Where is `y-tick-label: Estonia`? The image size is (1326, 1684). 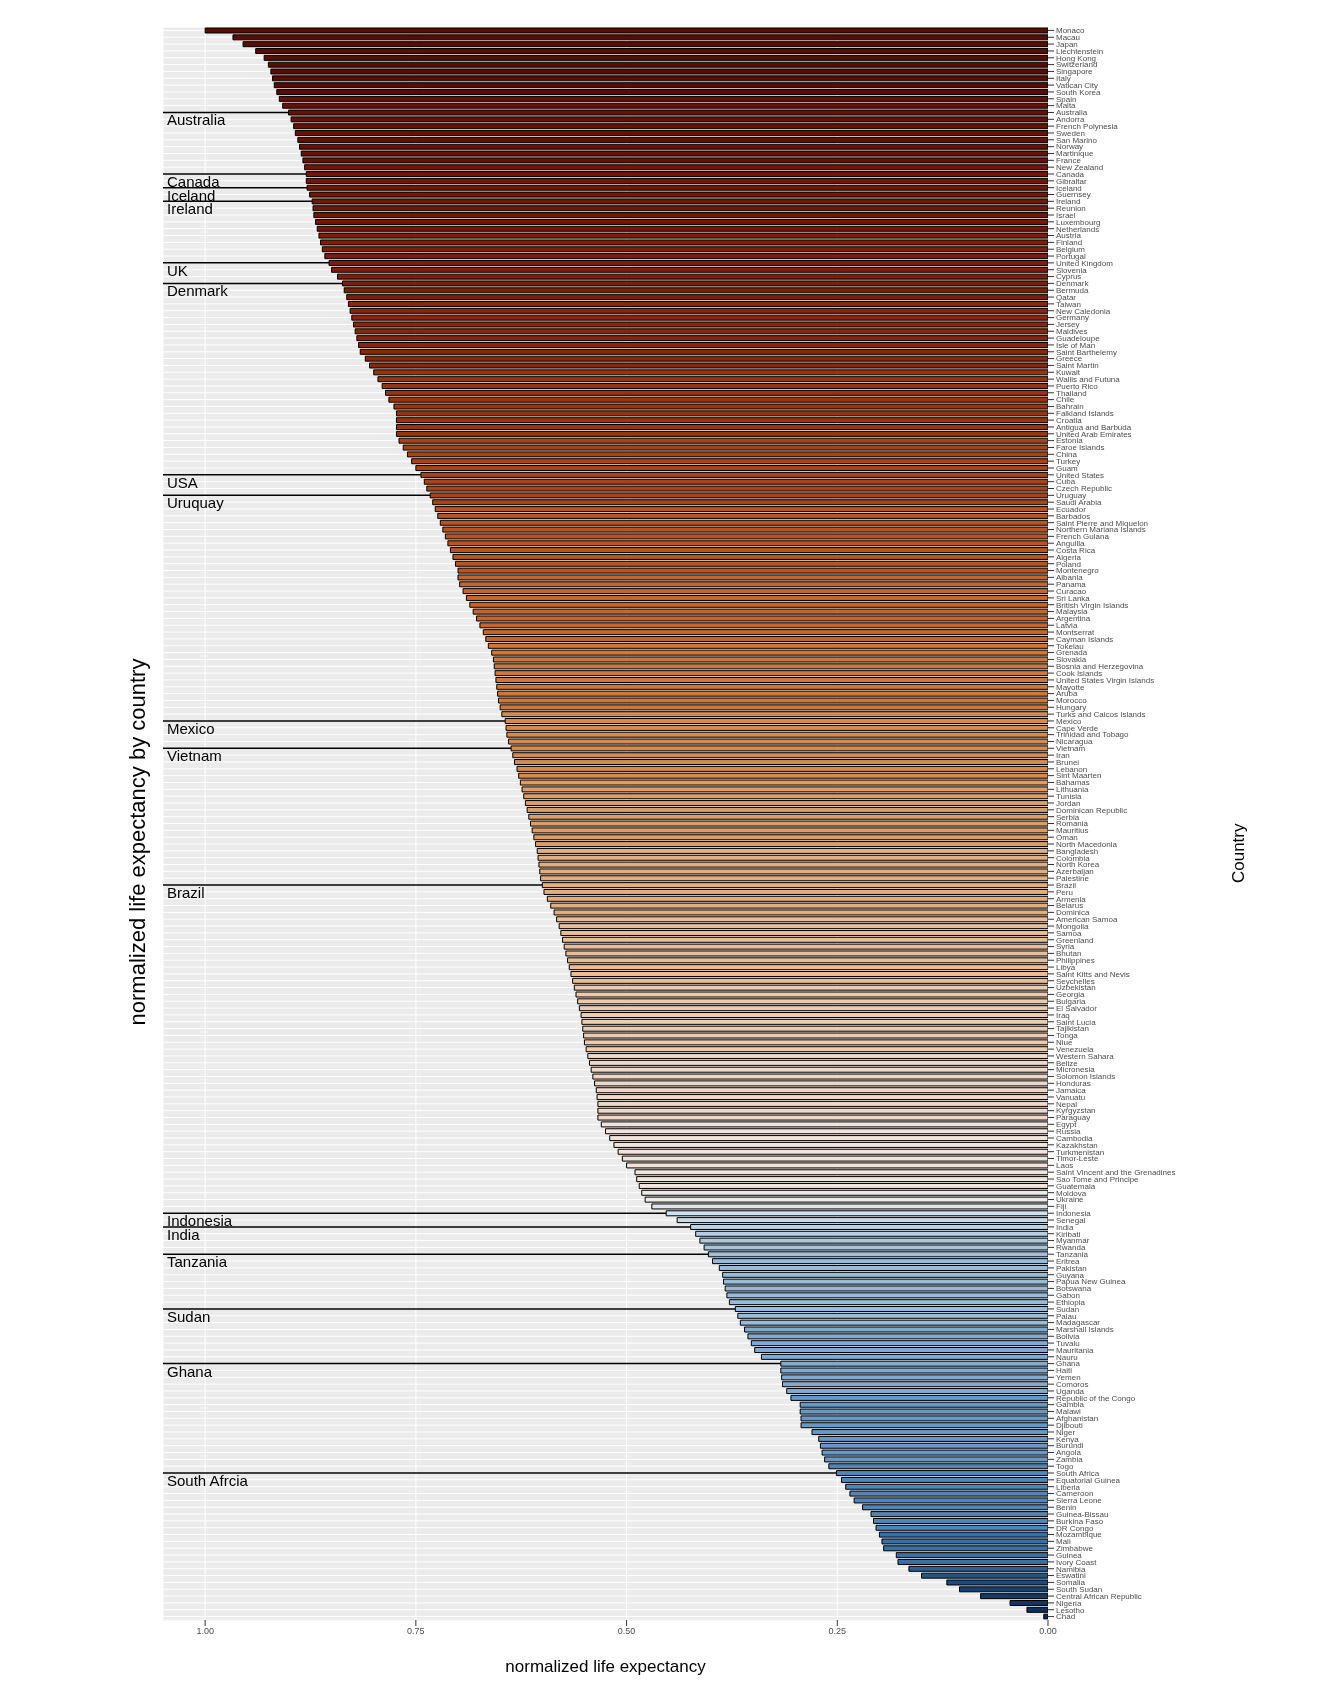
y-tick-label: Estonia is located at coordinates (1070, 441).